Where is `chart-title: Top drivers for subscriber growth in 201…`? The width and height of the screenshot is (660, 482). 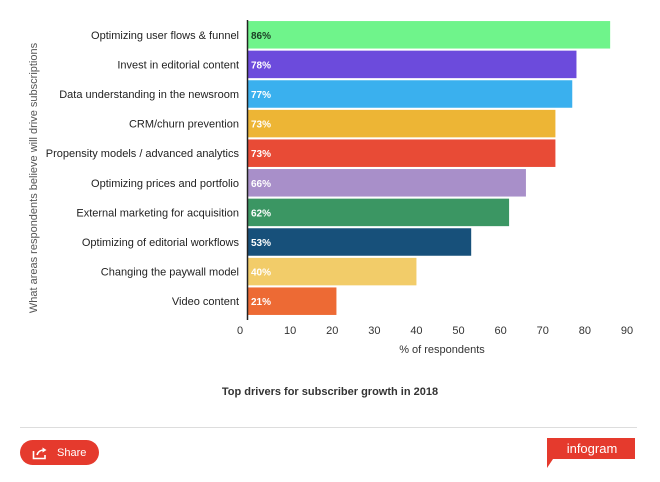 chart-title: Top drivers for subscriber growth in 201… is located at coordinates (330, 392).